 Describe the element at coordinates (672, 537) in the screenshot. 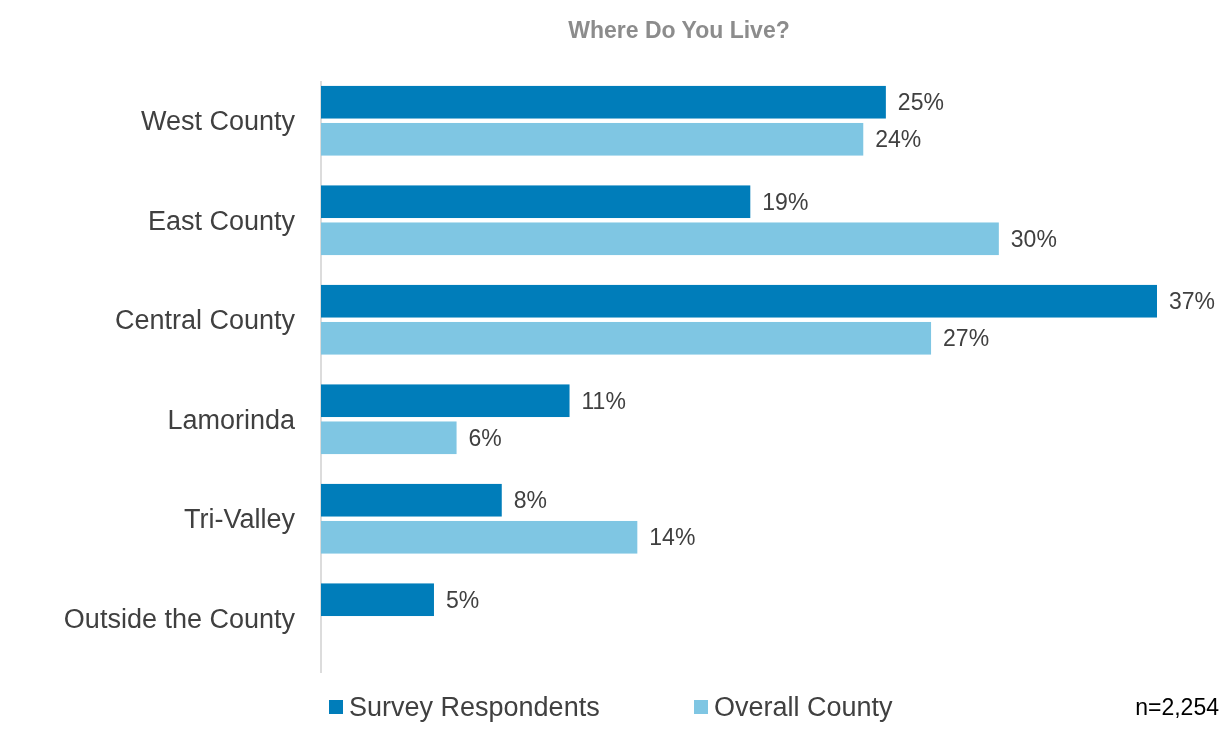

I see `data-label: 14%` at that location.